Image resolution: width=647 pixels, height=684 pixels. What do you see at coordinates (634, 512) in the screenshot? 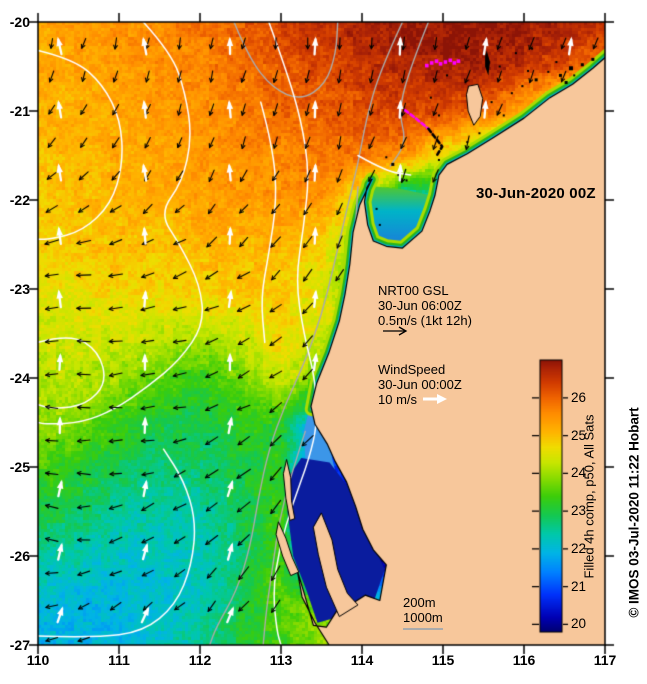
I see `imos-credit: © IMOS 03-Jul-2020 11:22 Hobart` at bounding box center [634, 512].